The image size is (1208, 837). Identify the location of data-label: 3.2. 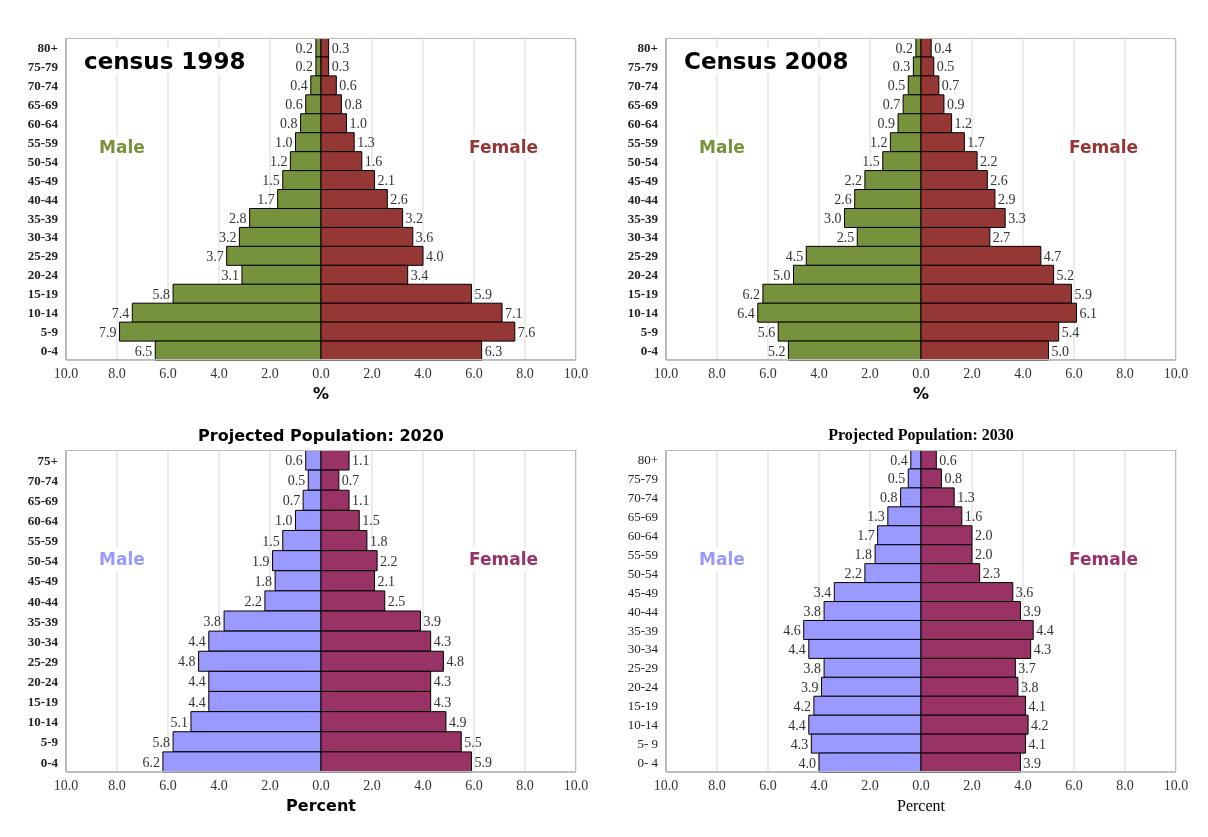
(414, 218).